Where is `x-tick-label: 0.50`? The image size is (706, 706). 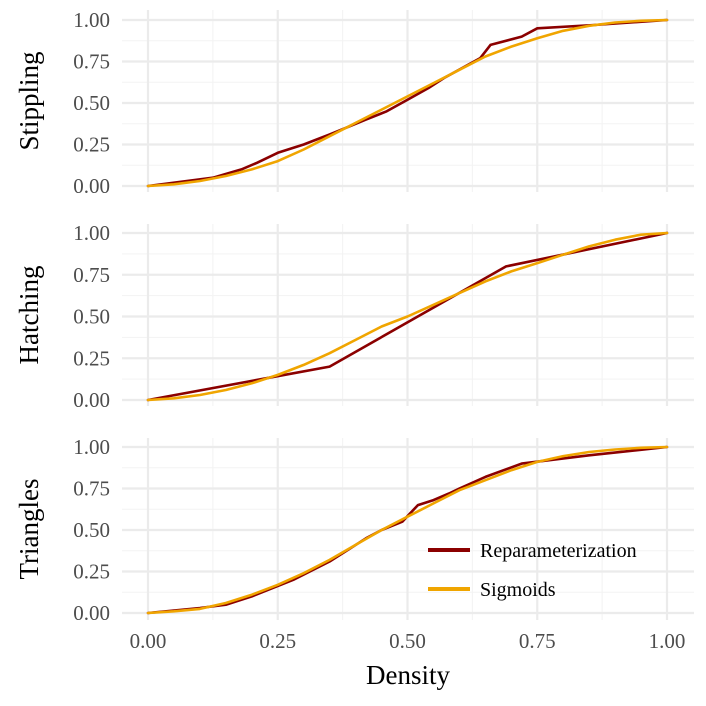
x-tick-label: 0.50 is located at coordinates (407, 641).